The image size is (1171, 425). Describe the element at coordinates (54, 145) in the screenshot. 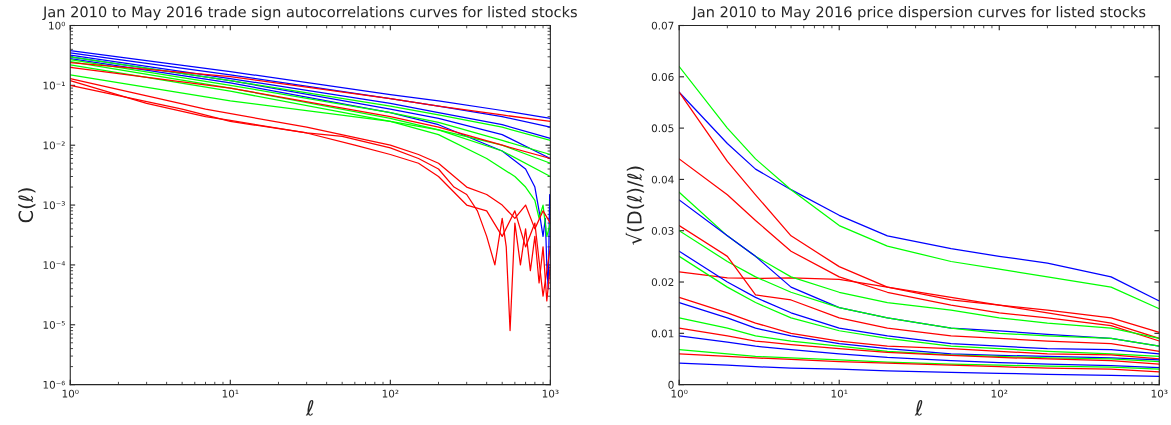

I see `y-tick-label: 10⁻²` at that location.